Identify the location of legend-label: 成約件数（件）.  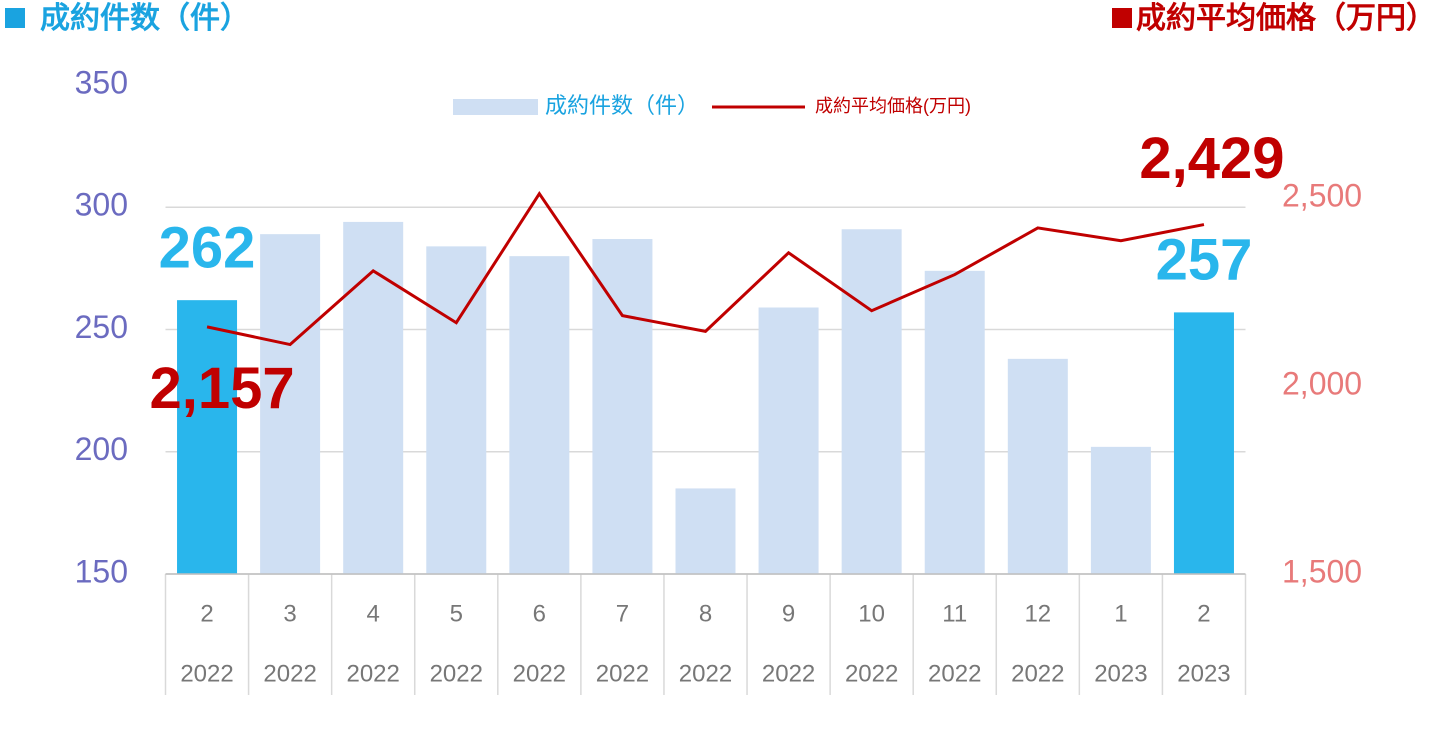
(622, 105).